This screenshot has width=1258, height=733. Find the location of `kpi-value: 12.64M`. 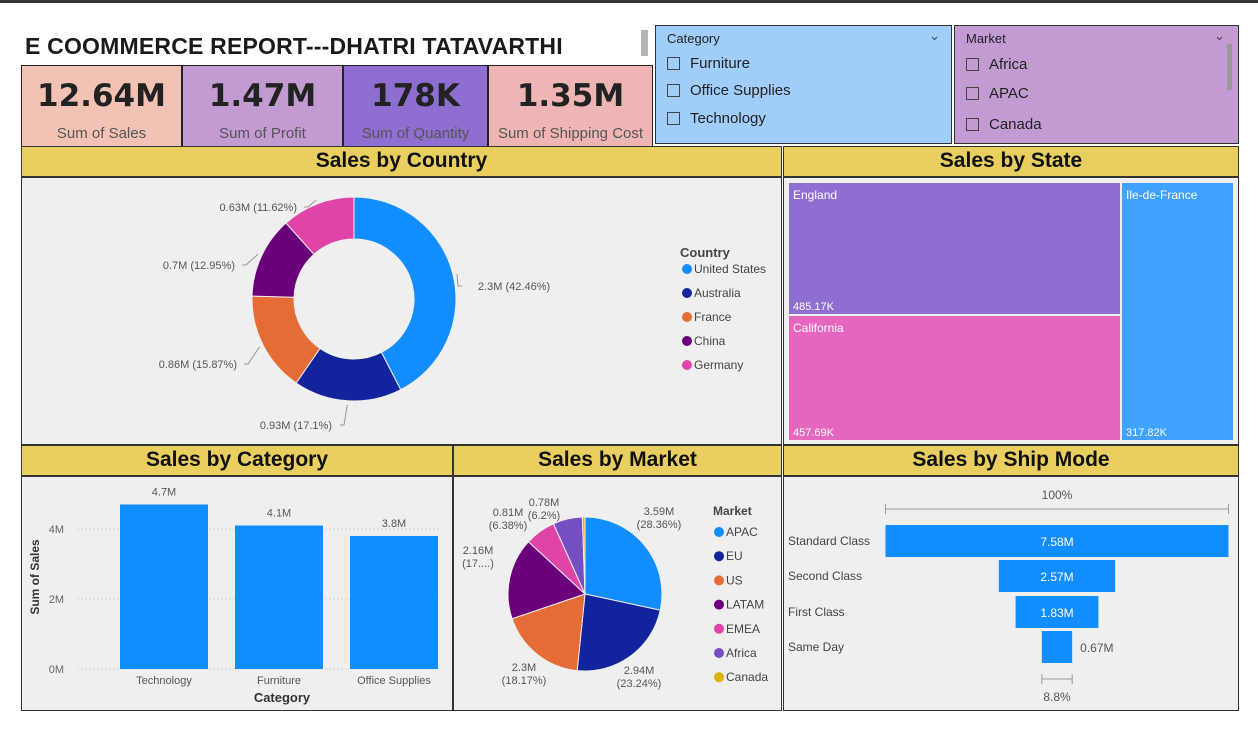

kpi-value: 12.64M is located at coordinates (101, 96).